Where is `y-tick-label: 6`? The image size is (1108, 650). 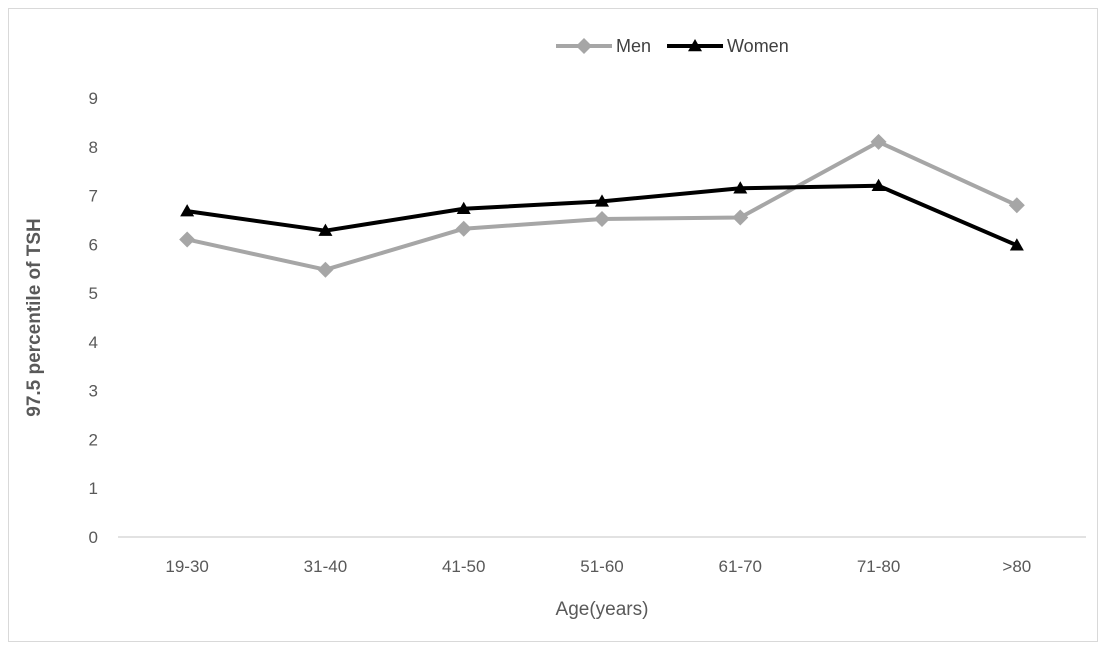
y-tick-label: 6 is located at coordinates (93, 244).